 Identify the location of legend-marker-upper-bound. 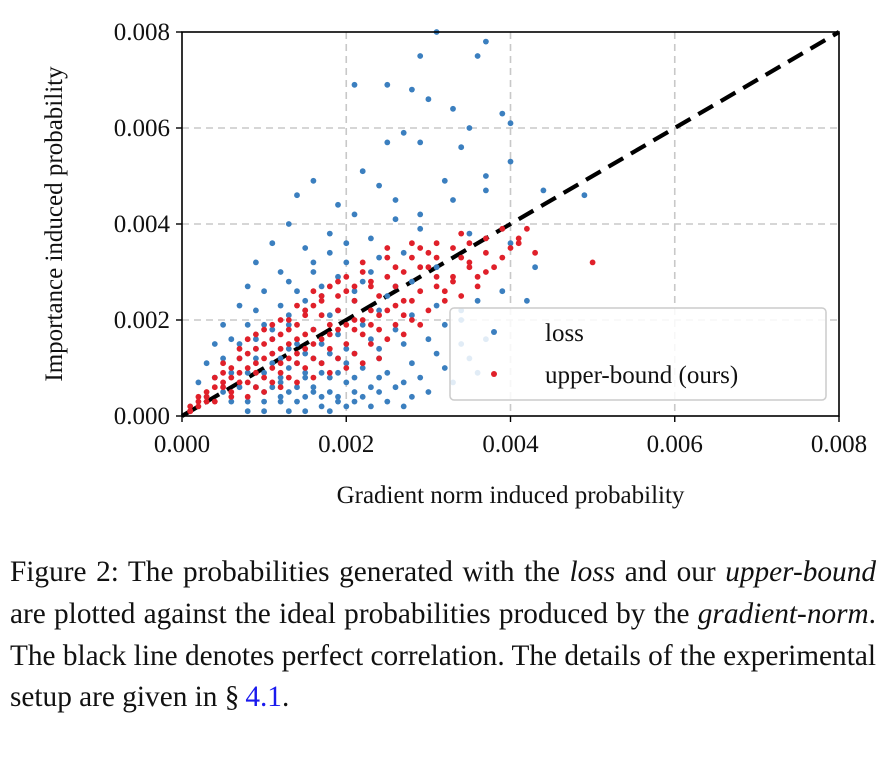
(494, 374).